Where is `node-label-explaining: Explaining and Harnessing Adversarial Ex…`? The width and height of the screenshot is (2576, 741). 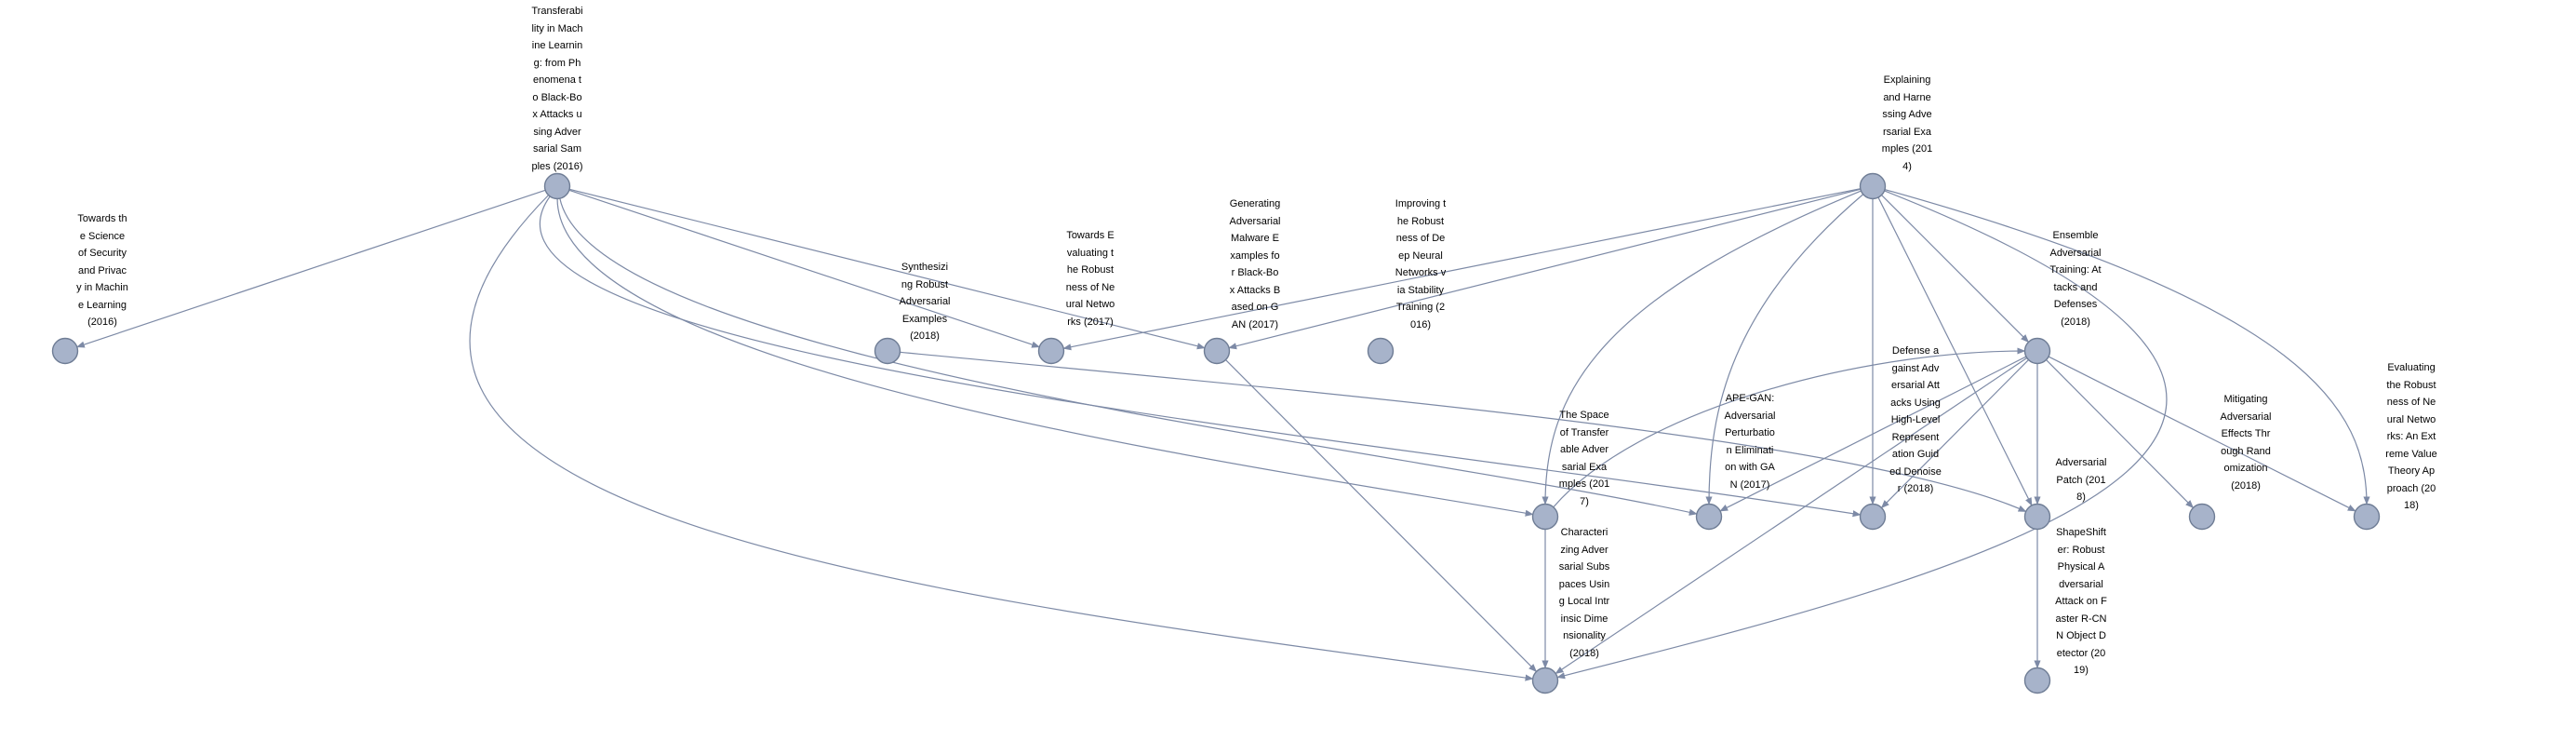
node-label-explaining: Explaining and Harnessing Adversarial Ex… is located at coordinates (1907, 123).